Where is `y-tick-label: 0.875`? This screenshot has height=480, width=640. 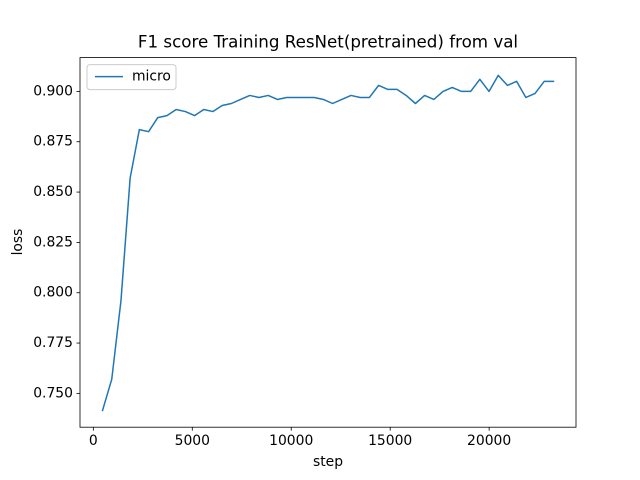
y-tick-label: 0.875 is located at coordinates (53, 142).